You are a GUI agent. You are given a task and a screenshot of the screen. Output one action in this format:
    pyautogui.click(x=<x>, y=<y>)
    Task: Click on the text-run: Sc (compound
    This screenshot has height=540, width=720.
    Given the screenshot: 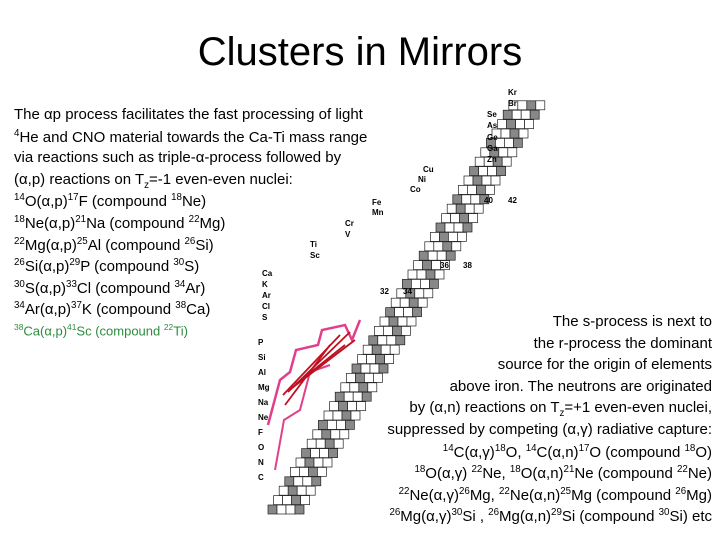 What is the action you would take?
    pyautogui.click(x=120, y=331)
    